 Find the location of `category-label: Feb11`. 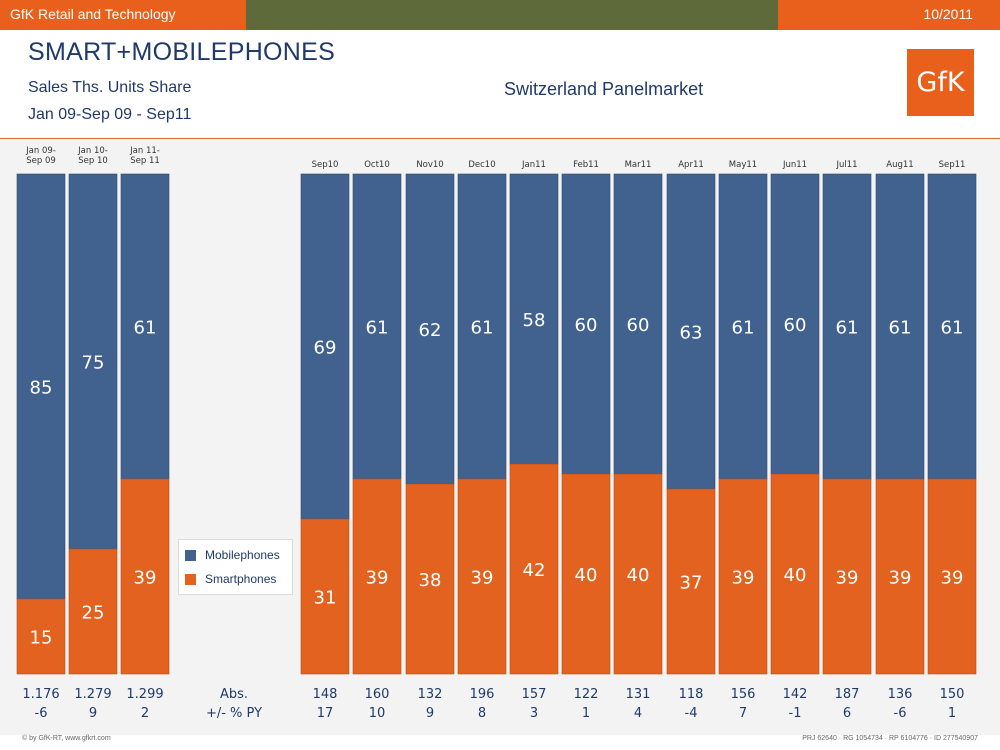

category-label: Feb11 is located at coordinates (586, 165).